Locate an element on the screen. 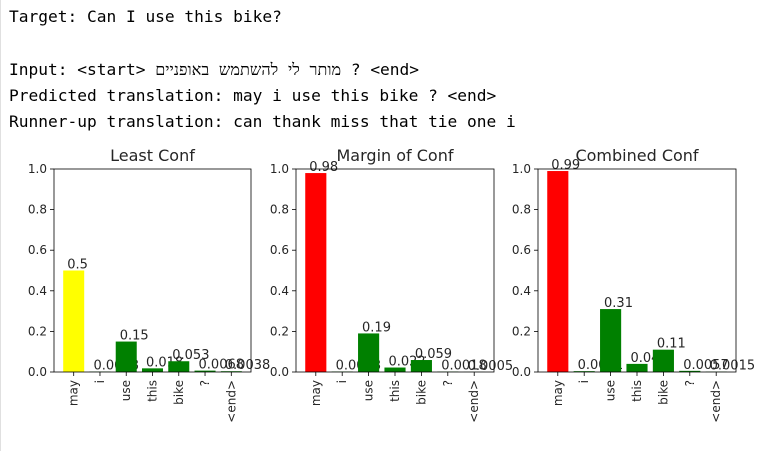 The image size is (760, 451). bar-value-label: 0.0015 is located at coordinates (733, 366).